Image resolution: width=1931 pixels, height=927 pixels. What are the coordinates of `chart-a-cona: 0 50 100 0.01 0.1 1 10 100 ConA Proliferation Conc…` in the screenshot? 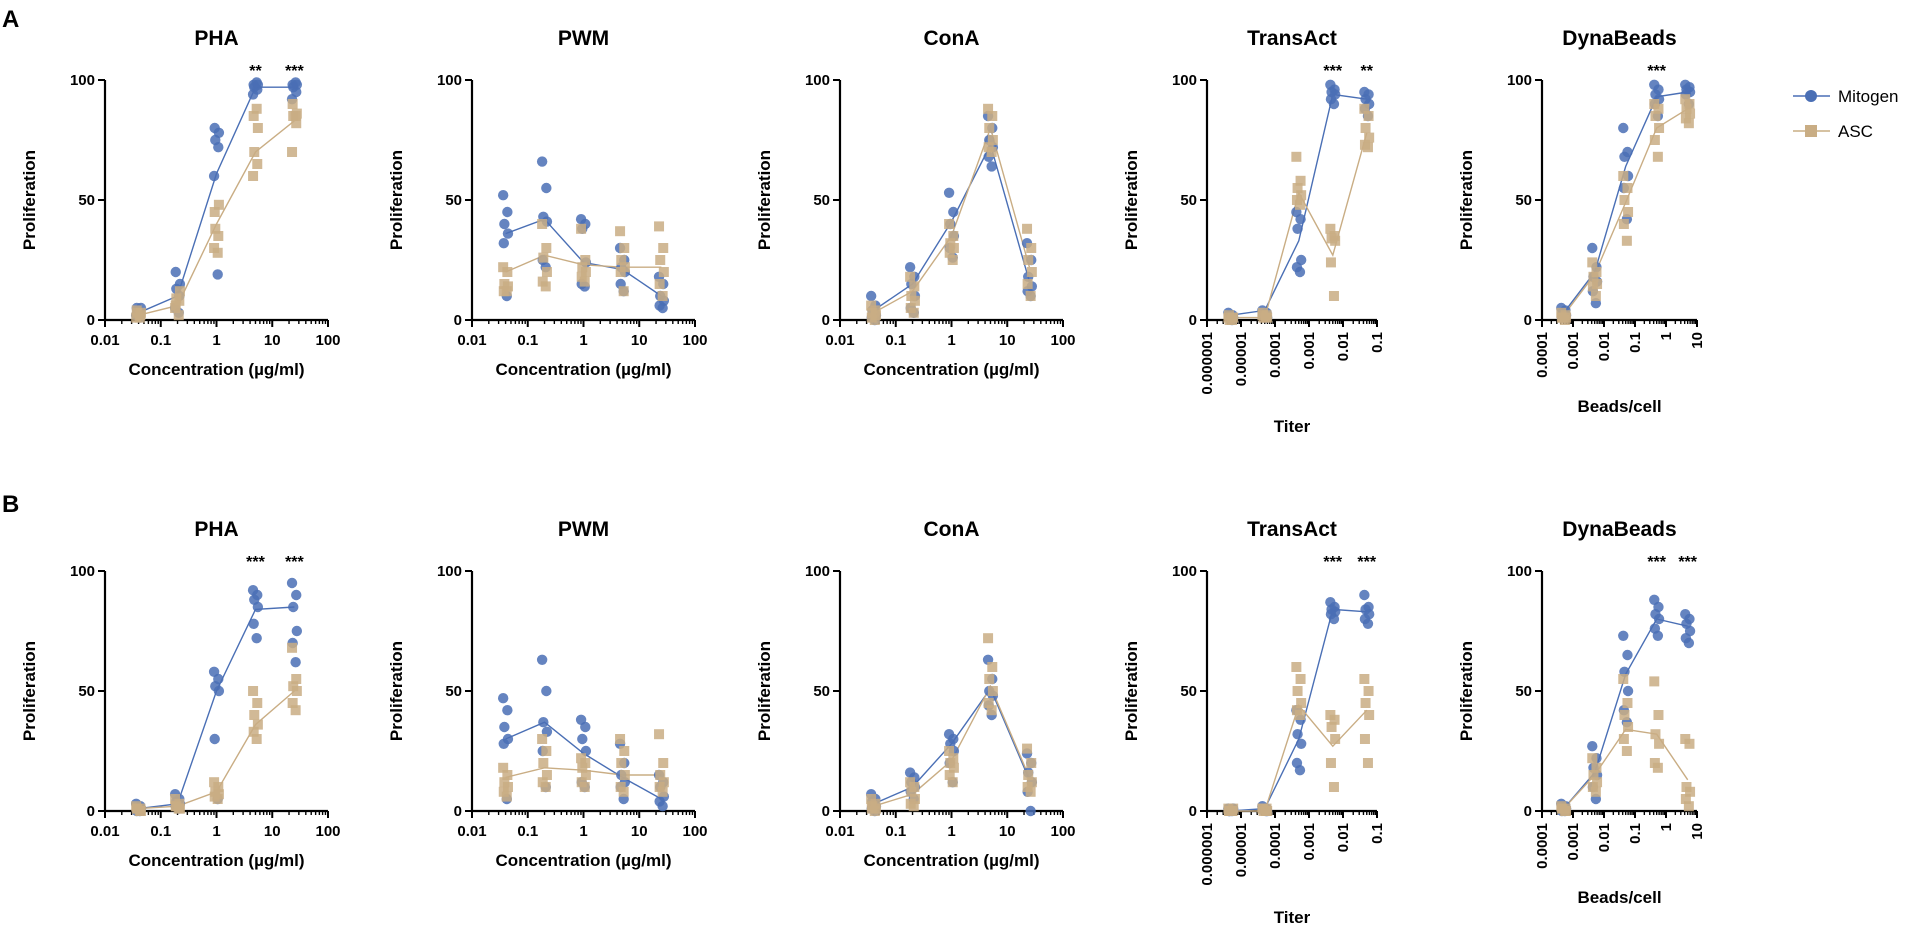 It's located at (915, 203).